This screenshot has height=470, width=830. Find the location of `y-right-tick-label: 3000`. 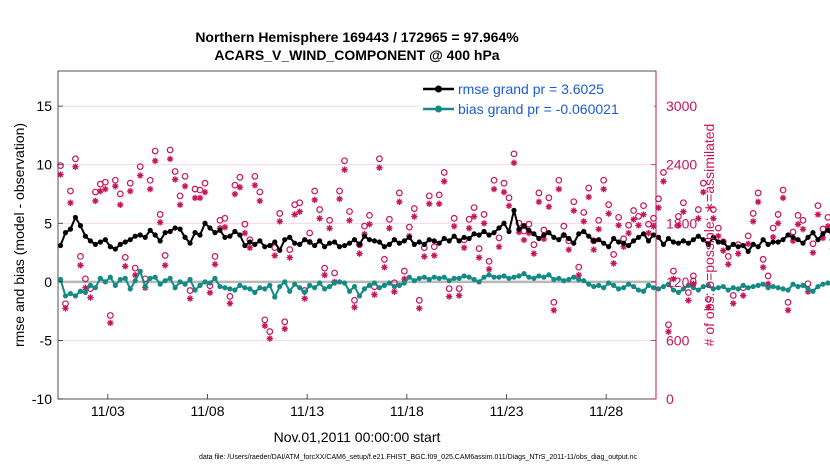

y-right-tick-label: 3000 is located at coordinates (681, 106).